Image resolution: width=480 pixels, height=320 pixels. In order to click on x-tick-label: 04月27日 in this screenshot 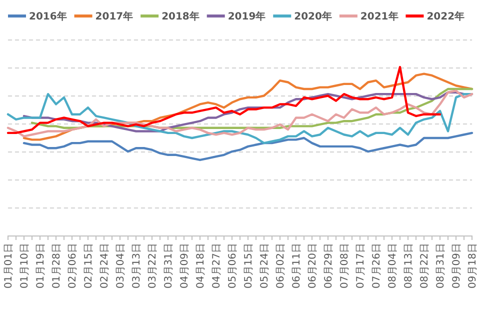, I will do `click(217, 265)`.